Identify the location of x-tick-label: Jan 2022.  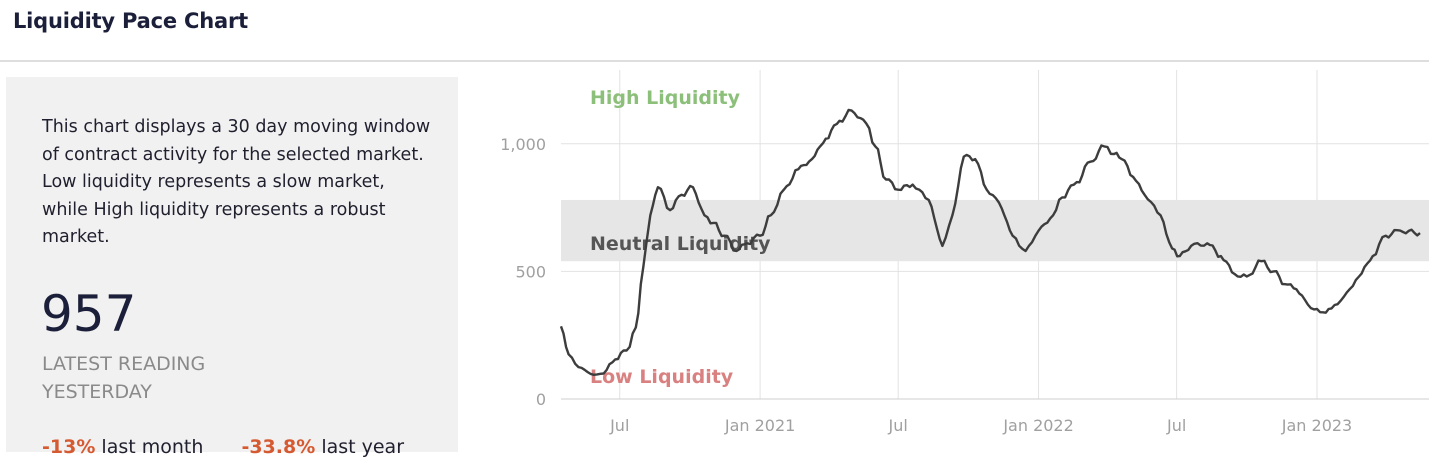
(1037, 425).